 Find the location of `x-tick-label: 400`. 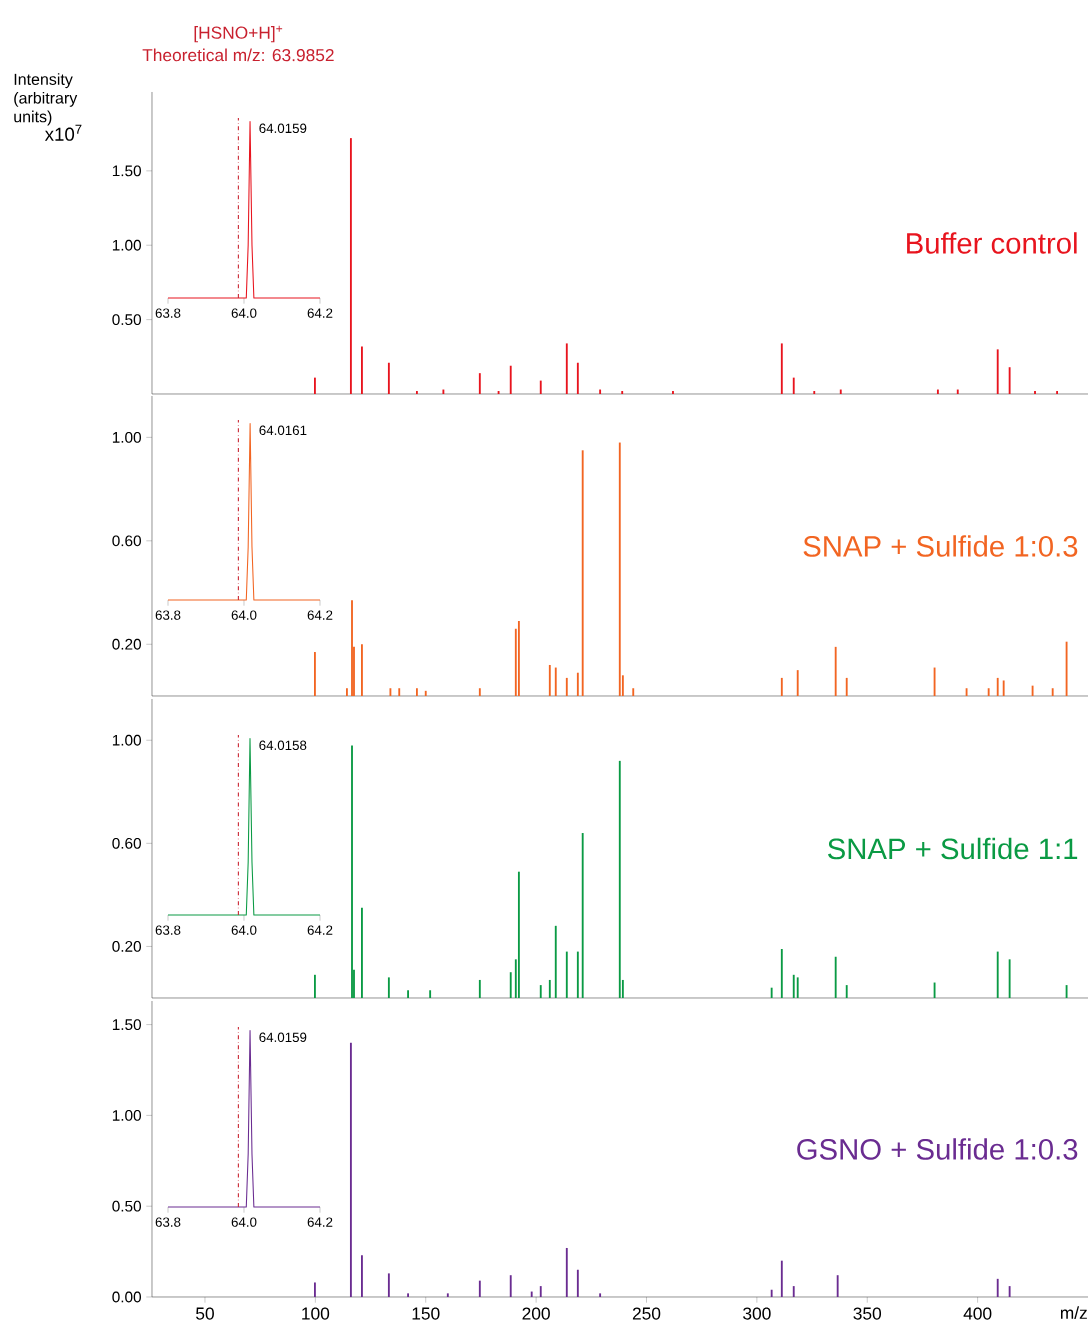

x-tick-label: 400 is located at coordinates (977, 1313).